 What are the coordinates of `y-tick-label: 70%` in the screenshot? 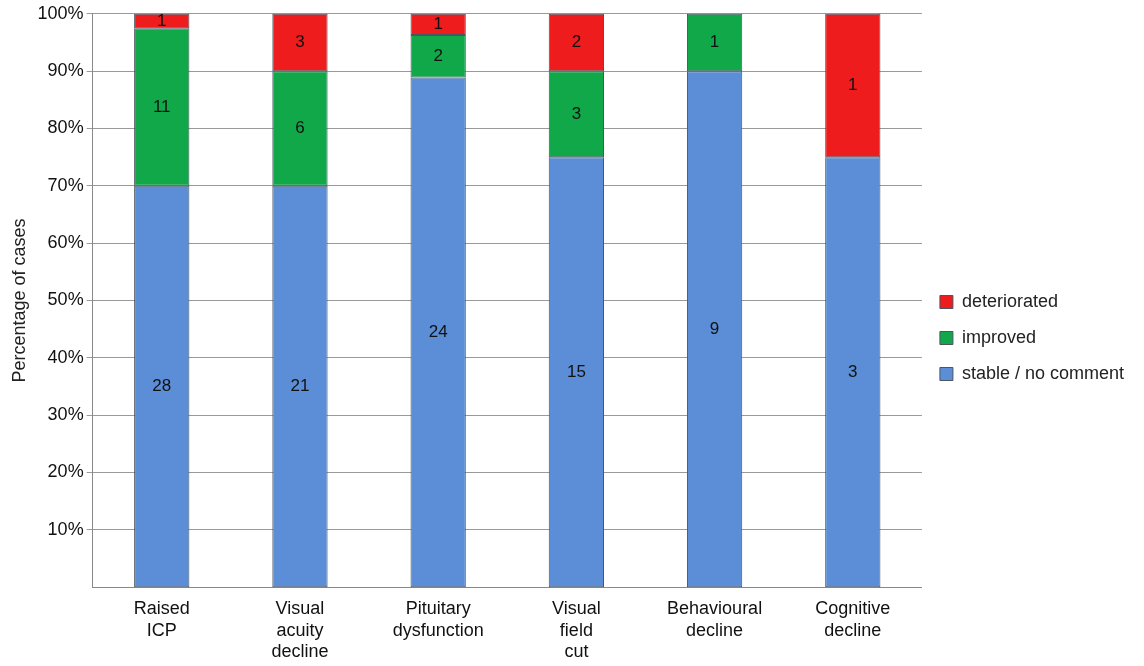 It's located at (65, 184).